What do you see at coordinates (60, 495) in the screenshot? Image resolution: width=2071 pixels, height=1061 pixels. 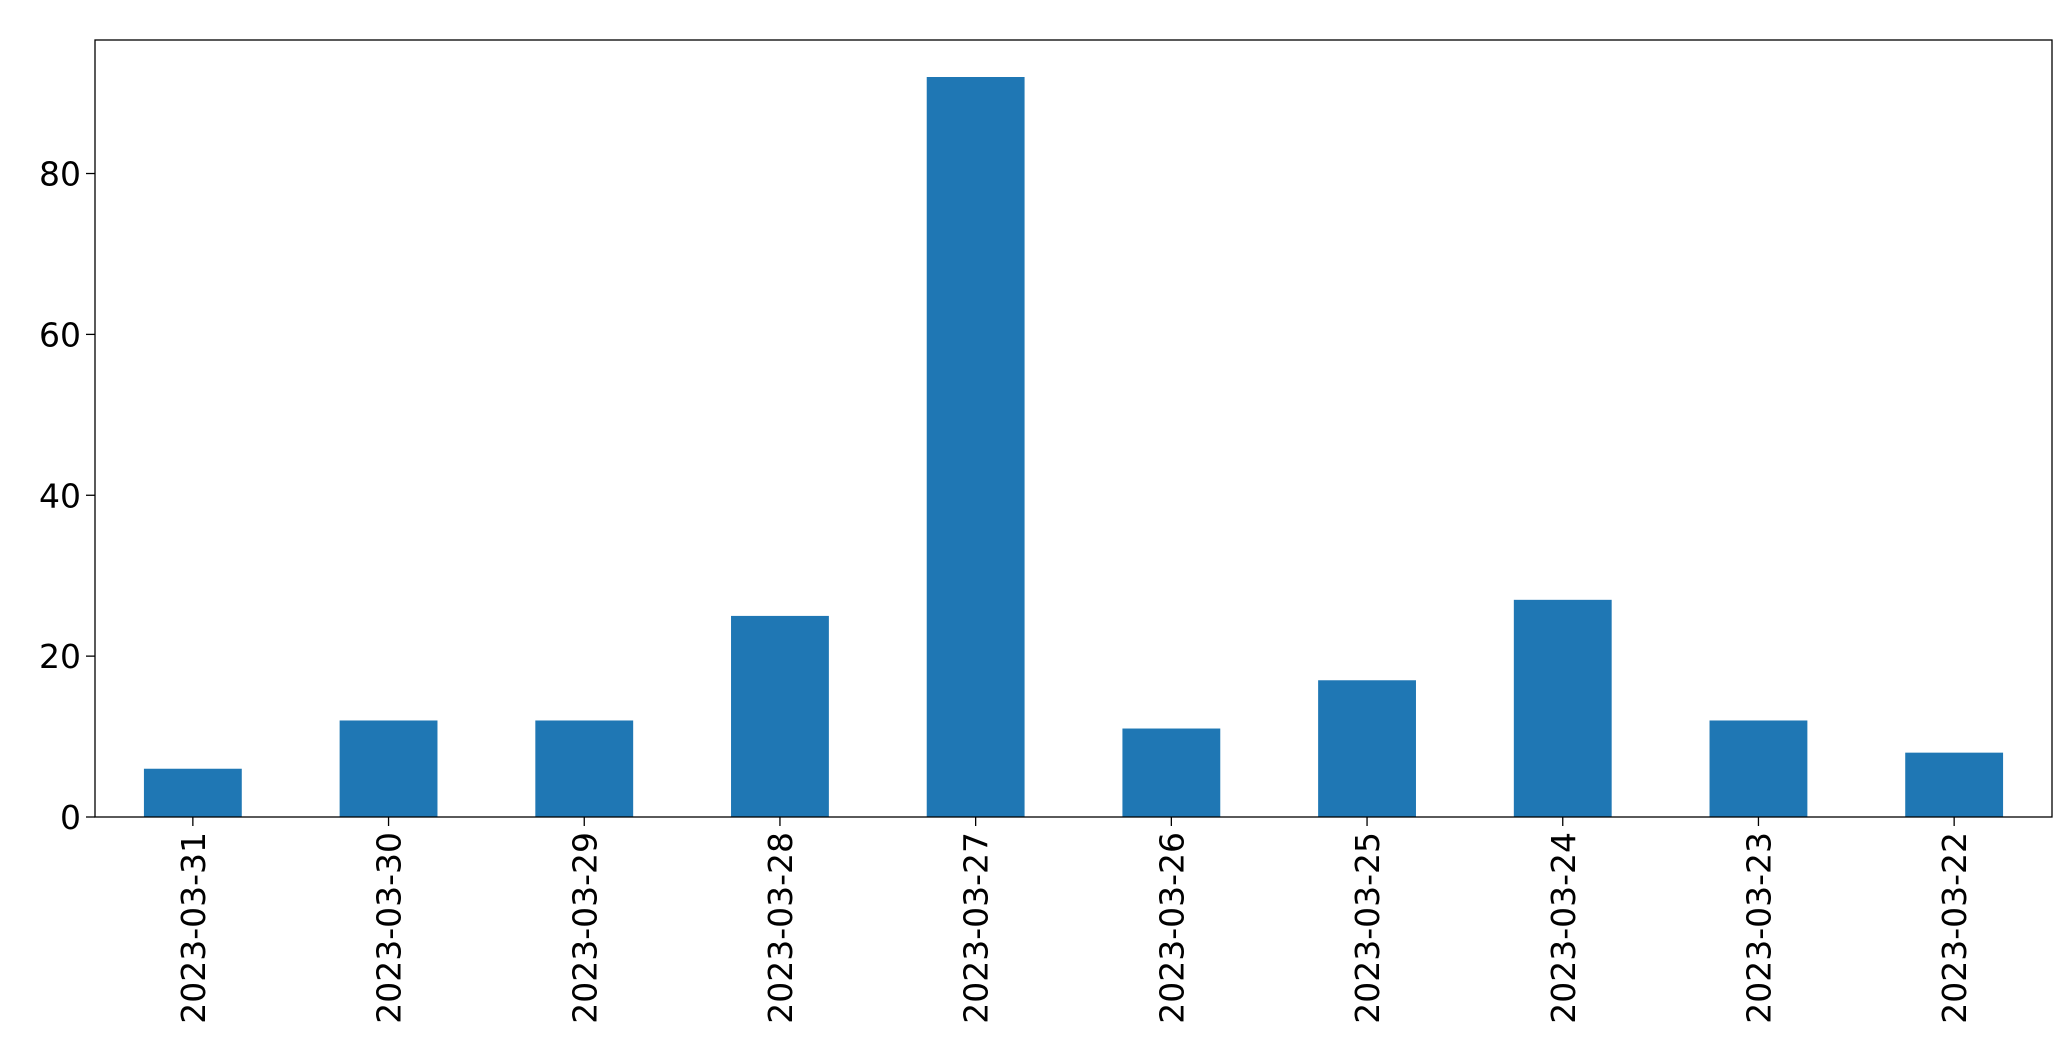 I see `y-tick-label: 40` at bounding box center [60, 495].